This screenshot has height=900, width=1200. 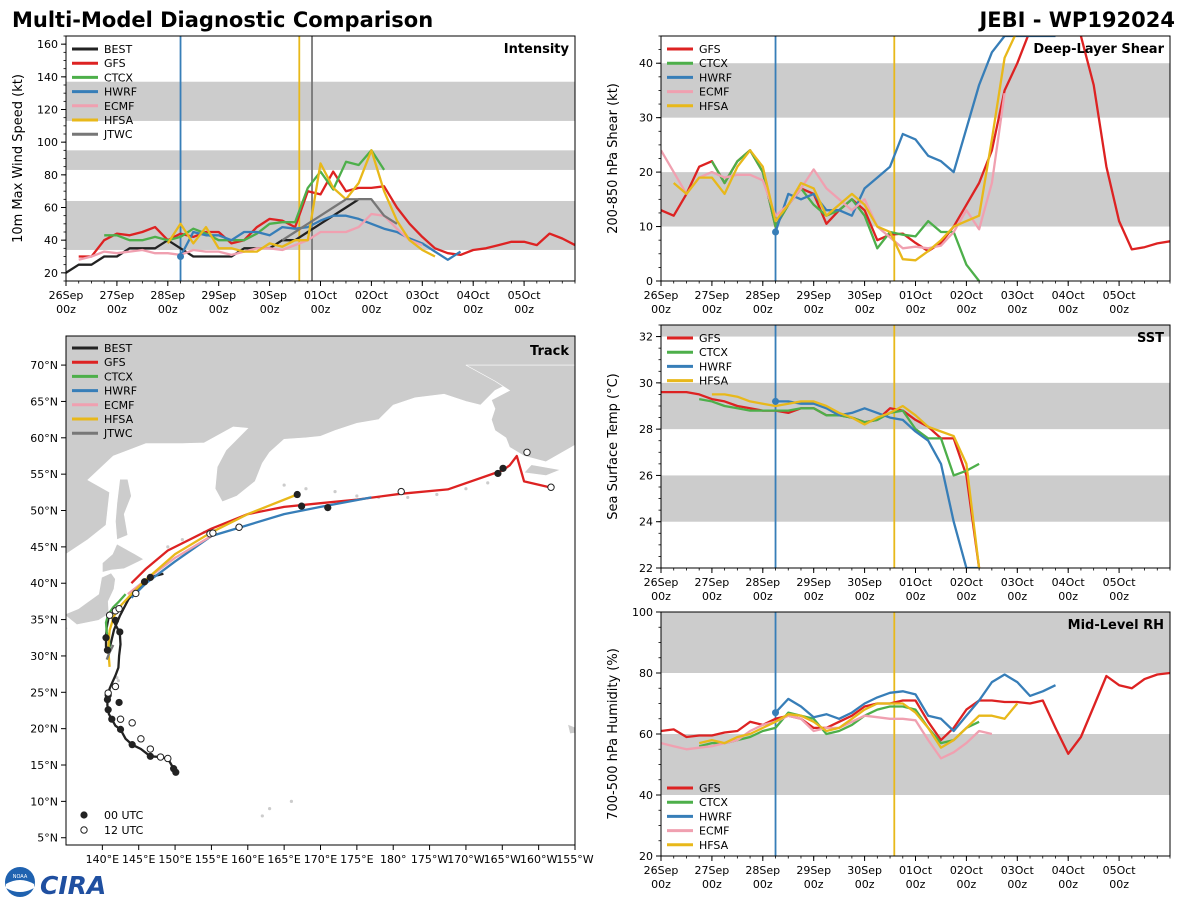 I want to click on intensity-series-hwrf, so click(x=320, y=237).